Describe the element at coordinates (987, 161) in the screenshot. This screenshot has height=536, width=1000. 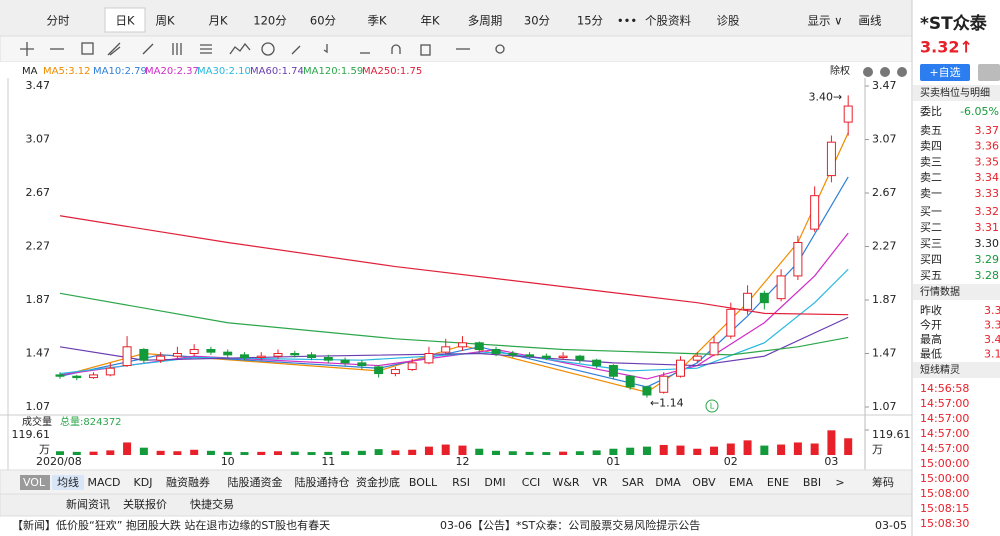
I see `ask-price: 3.35` at that location.